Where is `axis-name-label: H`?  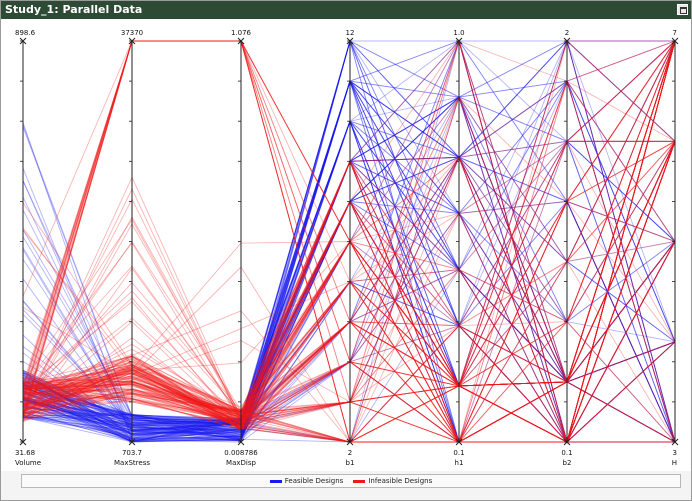
axis-name-label: H is located at coordinates (674, 463).